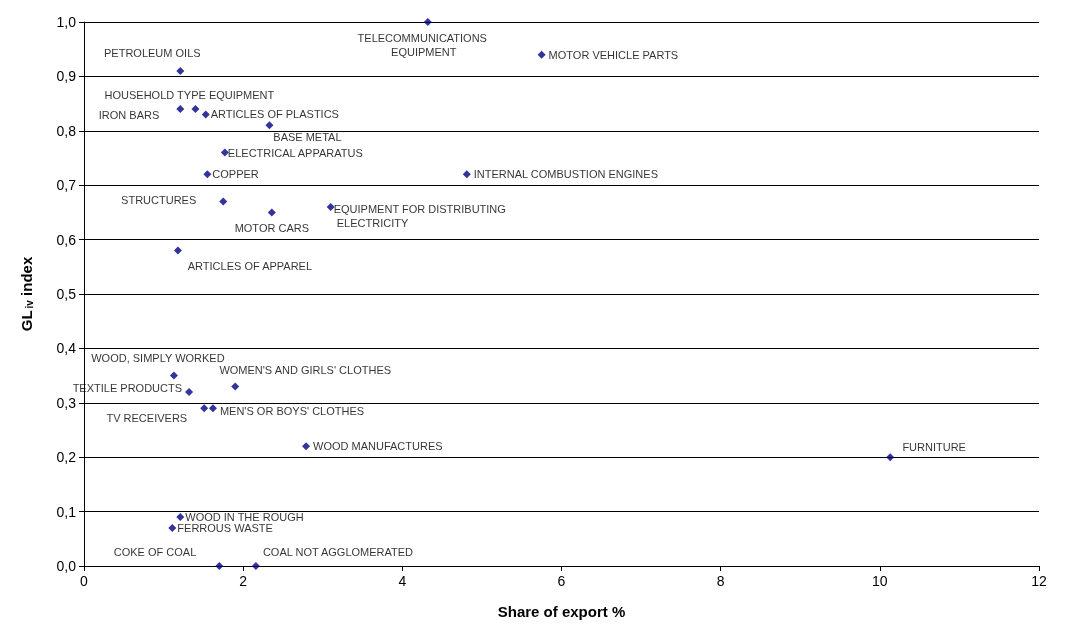 Image resolution: width=1078 pixels, height=637 pixels. I want to click on annotation: ARTICLES OF APPAREL, so click(250, 266).